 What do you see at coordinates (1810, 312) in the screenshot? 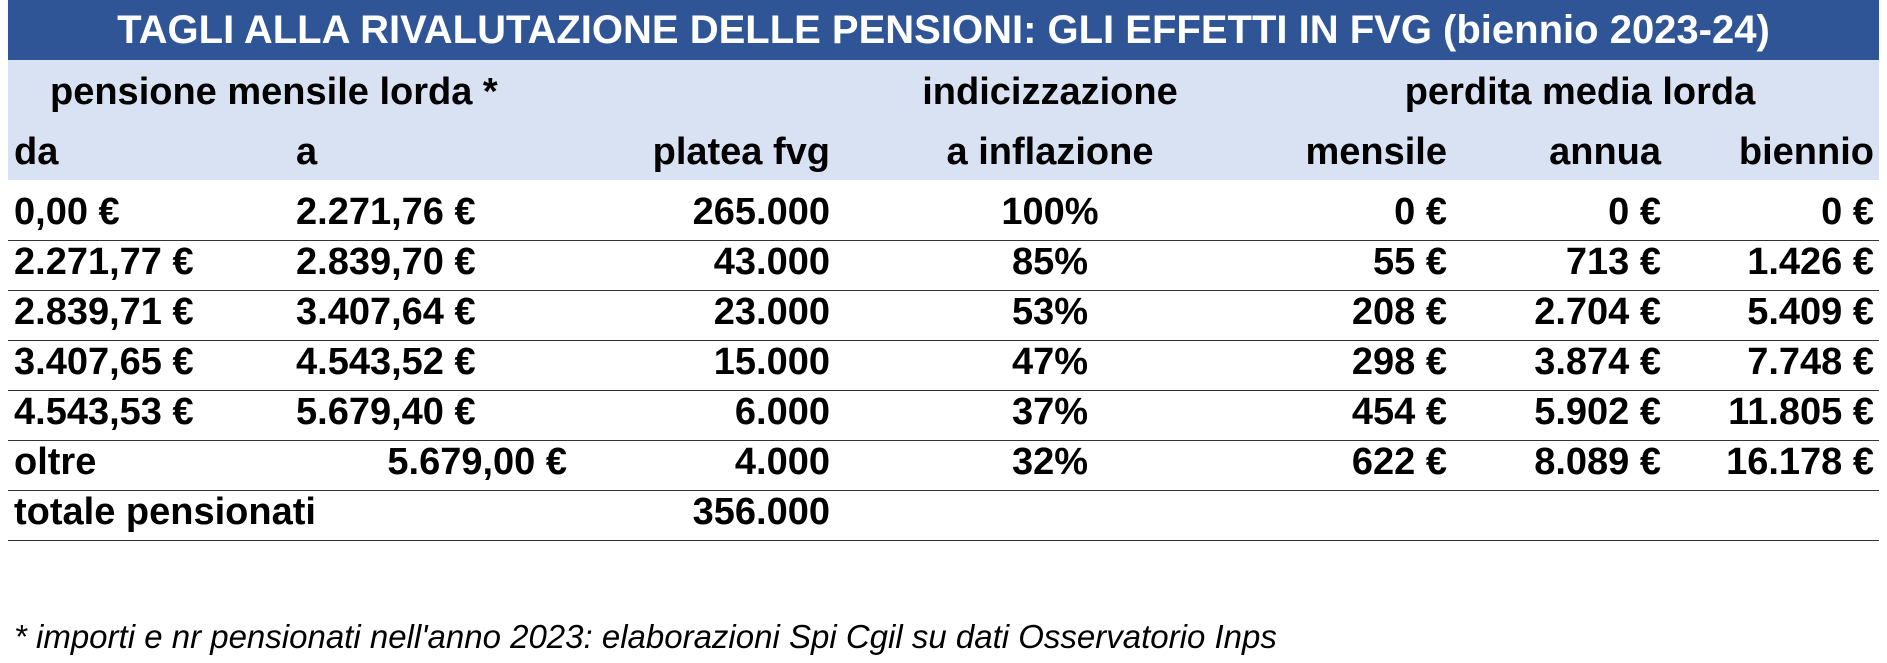
I see `table-cell: 5.409 €` at bounding box center [1810, 312].